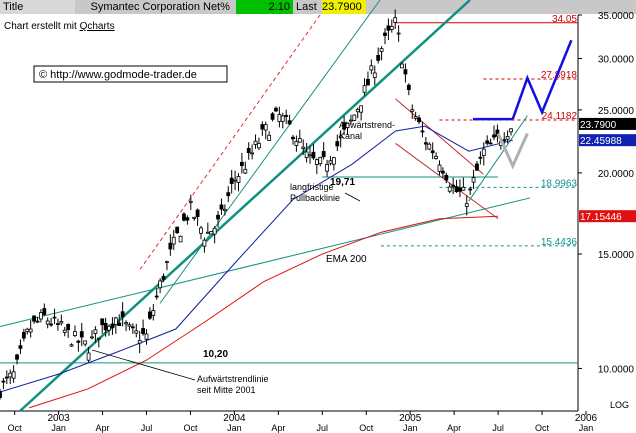  What do you see at coordinates (58, 418) in the screenshot?
I see `x-tick-year: 2003` at bounding box center [58, 418].